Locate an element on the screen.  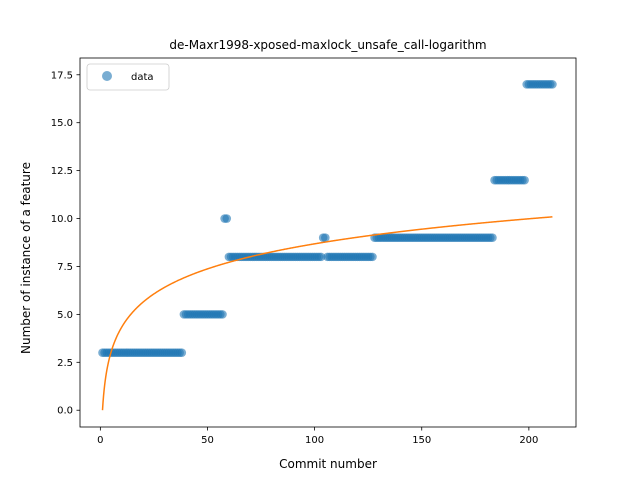
x-axis-ticks: 0 50 100 150 200 is located at coordinates (317, 436).